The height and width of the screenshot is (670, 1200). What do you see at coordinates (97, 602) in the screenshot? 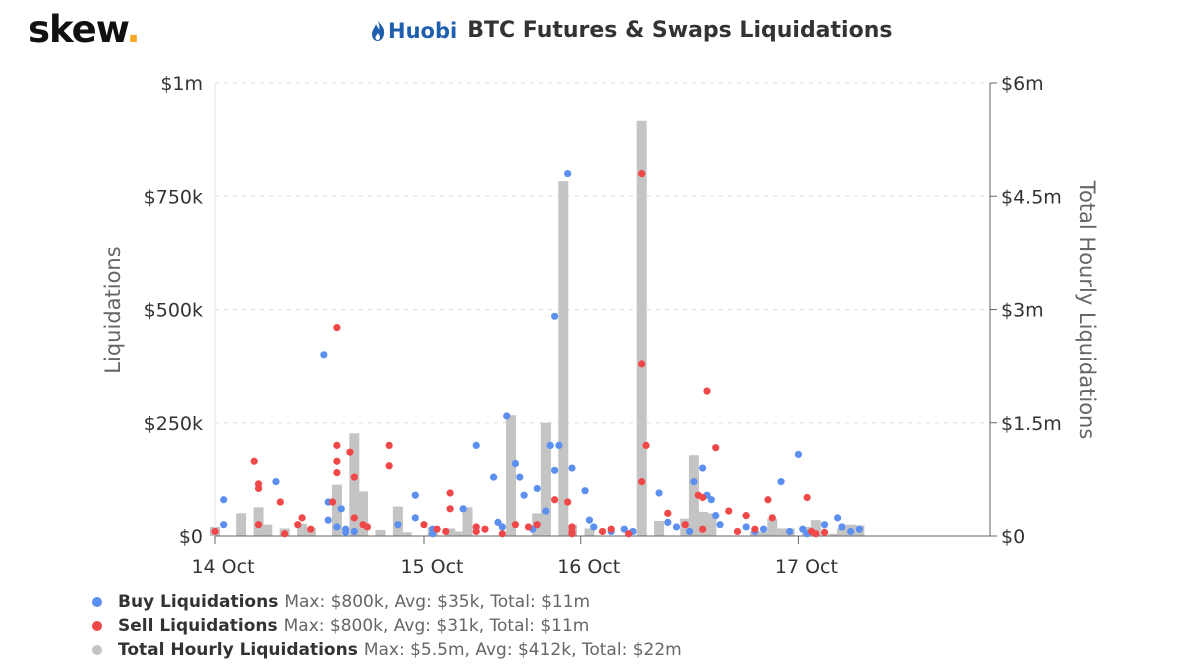
I see `buy-legend-marker` at bounding box center [97, 602].